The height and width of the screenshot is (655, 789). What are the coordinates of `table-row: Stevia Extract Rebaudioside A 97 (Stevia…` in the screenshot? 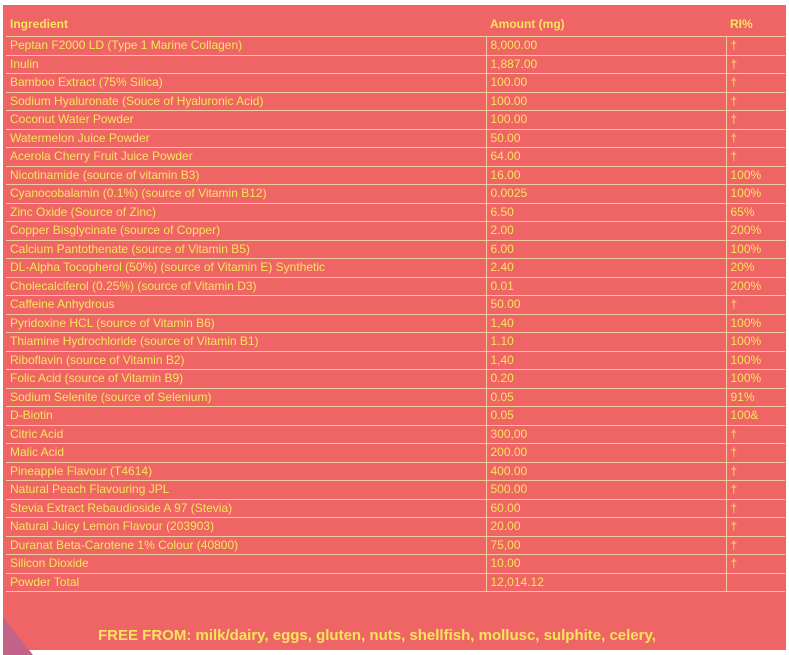 It's located at (395, 508).